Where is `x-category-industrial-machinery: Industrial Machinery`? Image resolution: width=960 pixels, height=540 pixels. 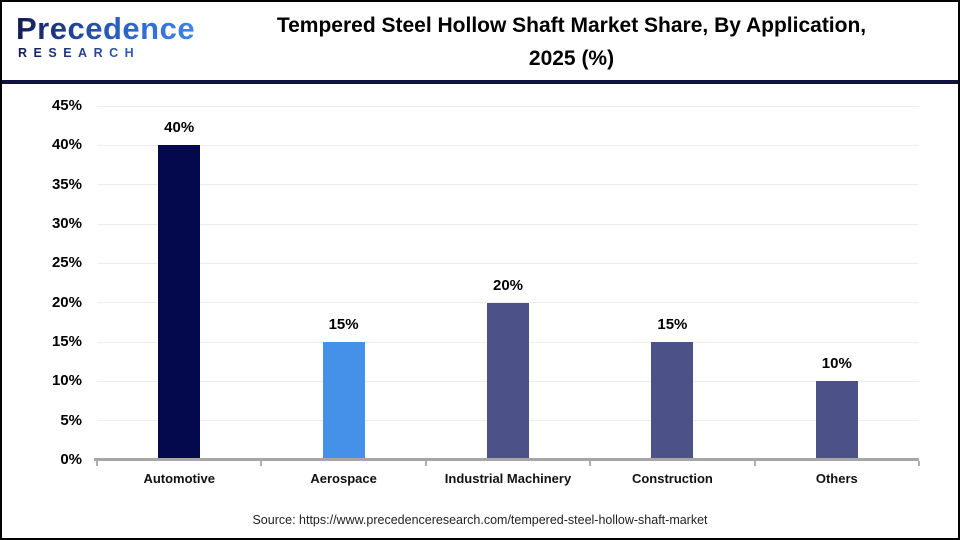 x-category-industrial-machinery: Industrial Machinery is located at coordinates (508, 478).